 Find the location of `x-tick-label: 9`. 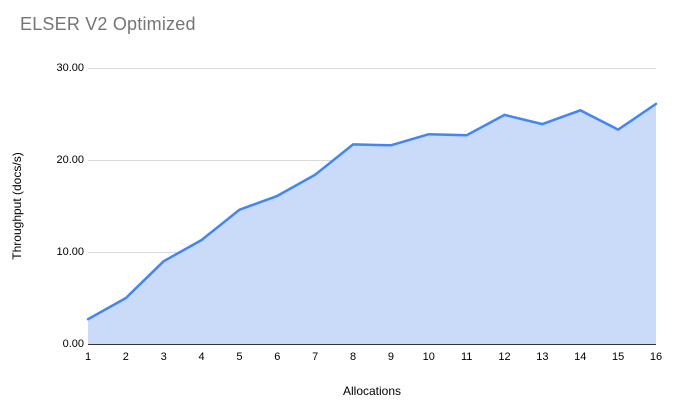

x-tick-label: 9 is located at coordinates (390, 357).